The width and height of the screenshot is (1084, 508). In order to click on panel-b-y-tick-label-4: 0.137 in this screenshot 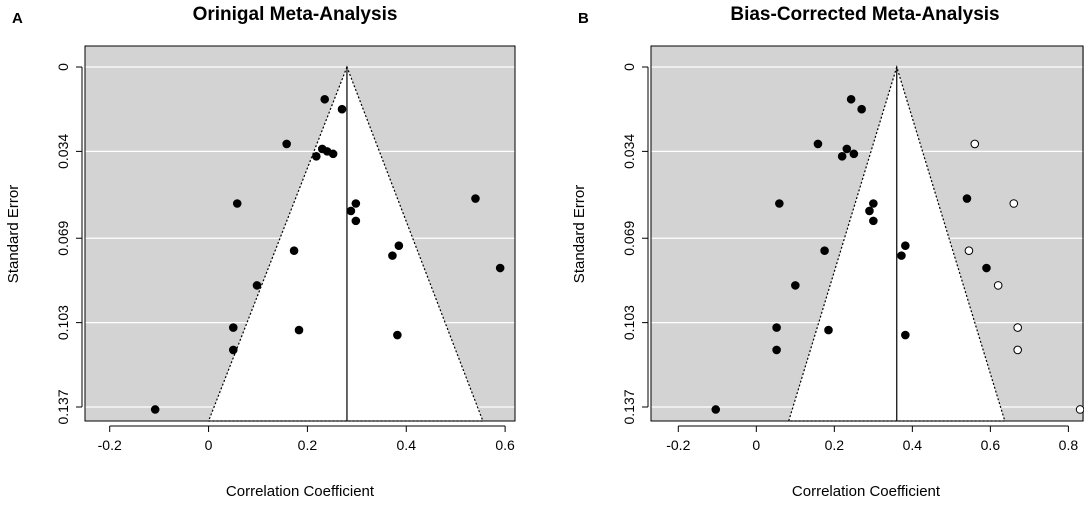, I will do `click(629, 406)`.